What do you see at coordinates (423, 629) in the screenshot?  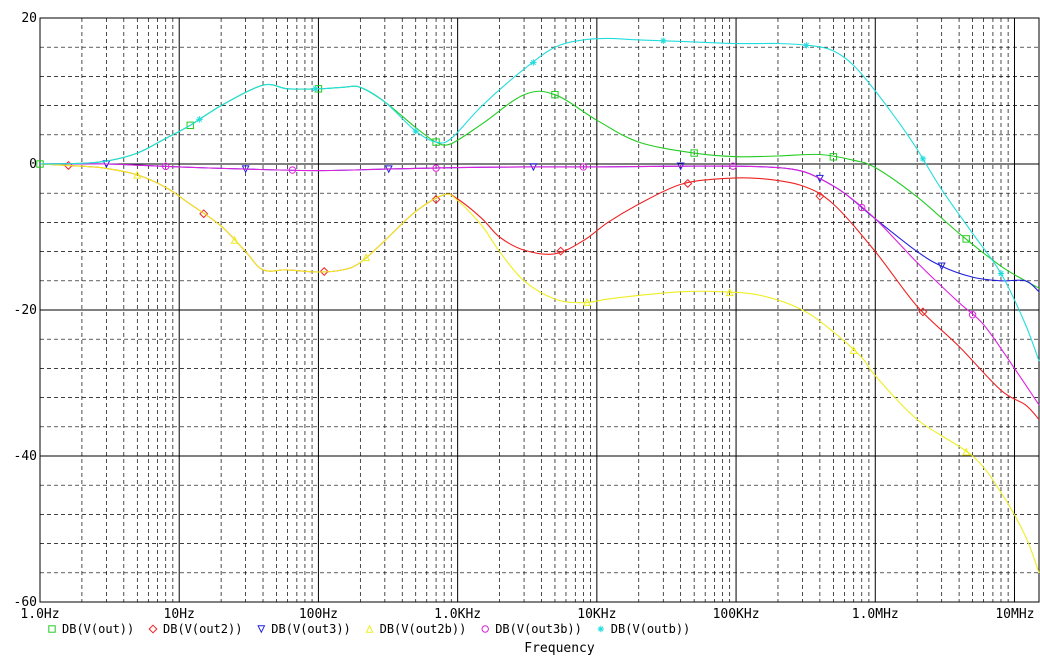 I see `legend-label: DB(V(out2b))` at bounding box center [423, 629].